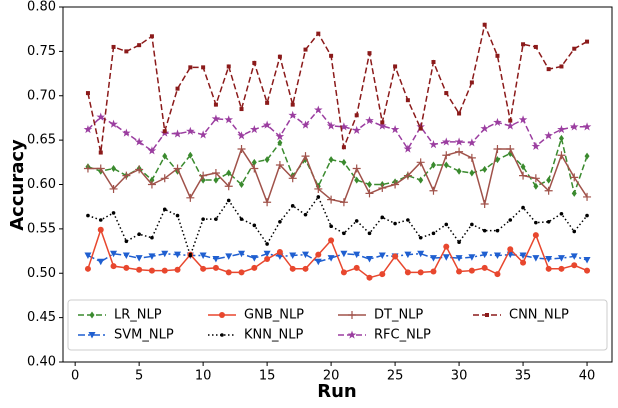  Describe the element at coordinates (587, 376) in the screenshot. I see `x-tick-label: 40` at that location.